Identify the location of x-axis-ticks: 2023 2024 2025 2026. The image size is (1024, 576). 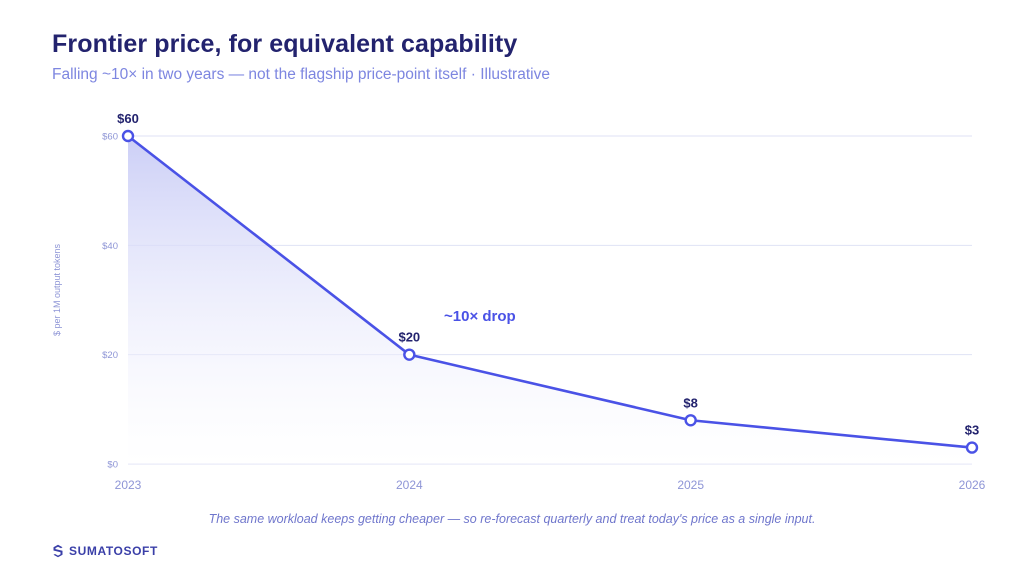
(550, 485).